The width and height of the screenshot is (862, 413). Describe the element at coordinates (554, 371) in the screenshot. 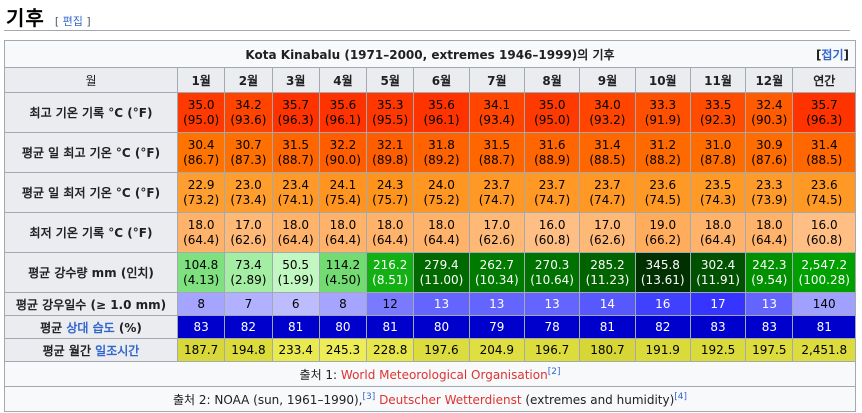

I see `source-1-ref: [2]` at that location.